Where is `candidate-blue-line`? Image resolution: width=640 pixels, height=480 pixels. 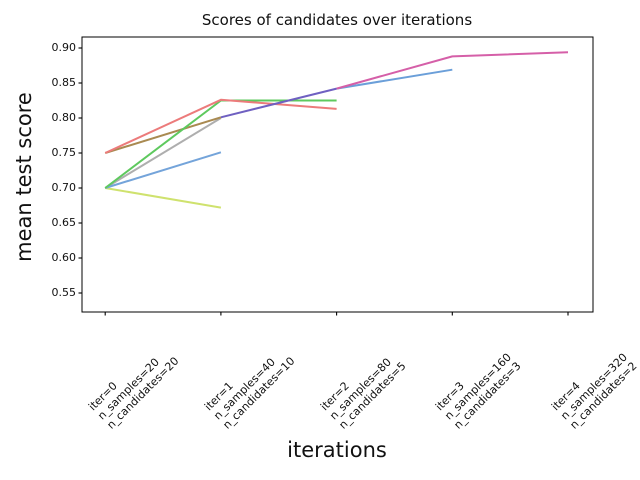
candidate-blue-line is located at coordinates (394, 79).